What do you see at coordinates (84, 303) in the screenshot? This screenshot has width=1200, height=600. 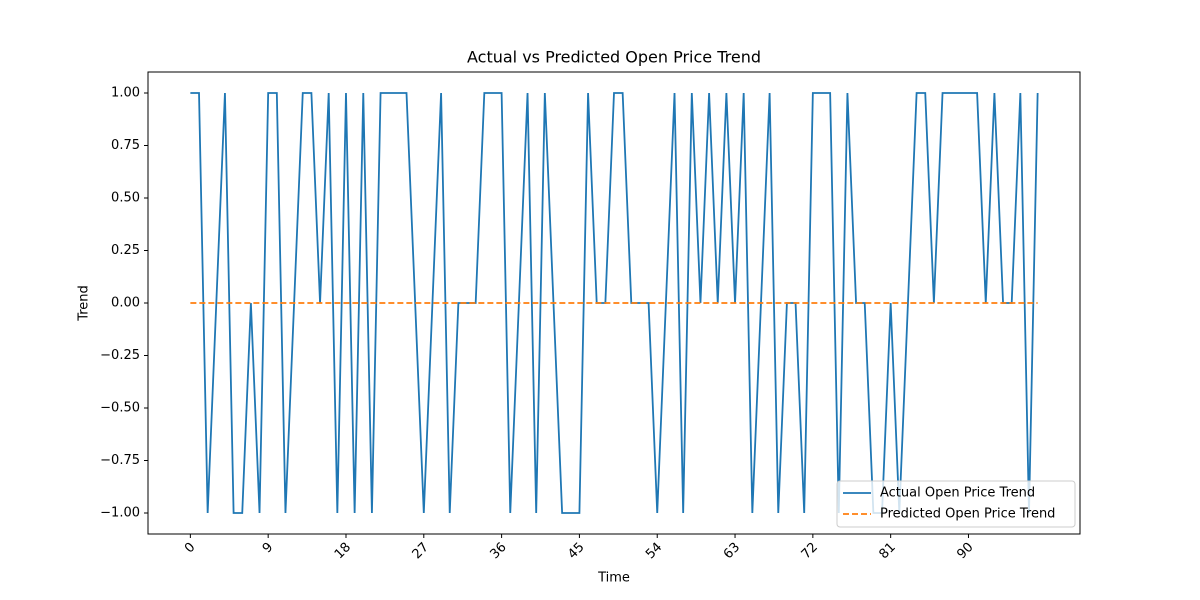 I see `y-axis-label: Trend` at bounding box center [84, 303].